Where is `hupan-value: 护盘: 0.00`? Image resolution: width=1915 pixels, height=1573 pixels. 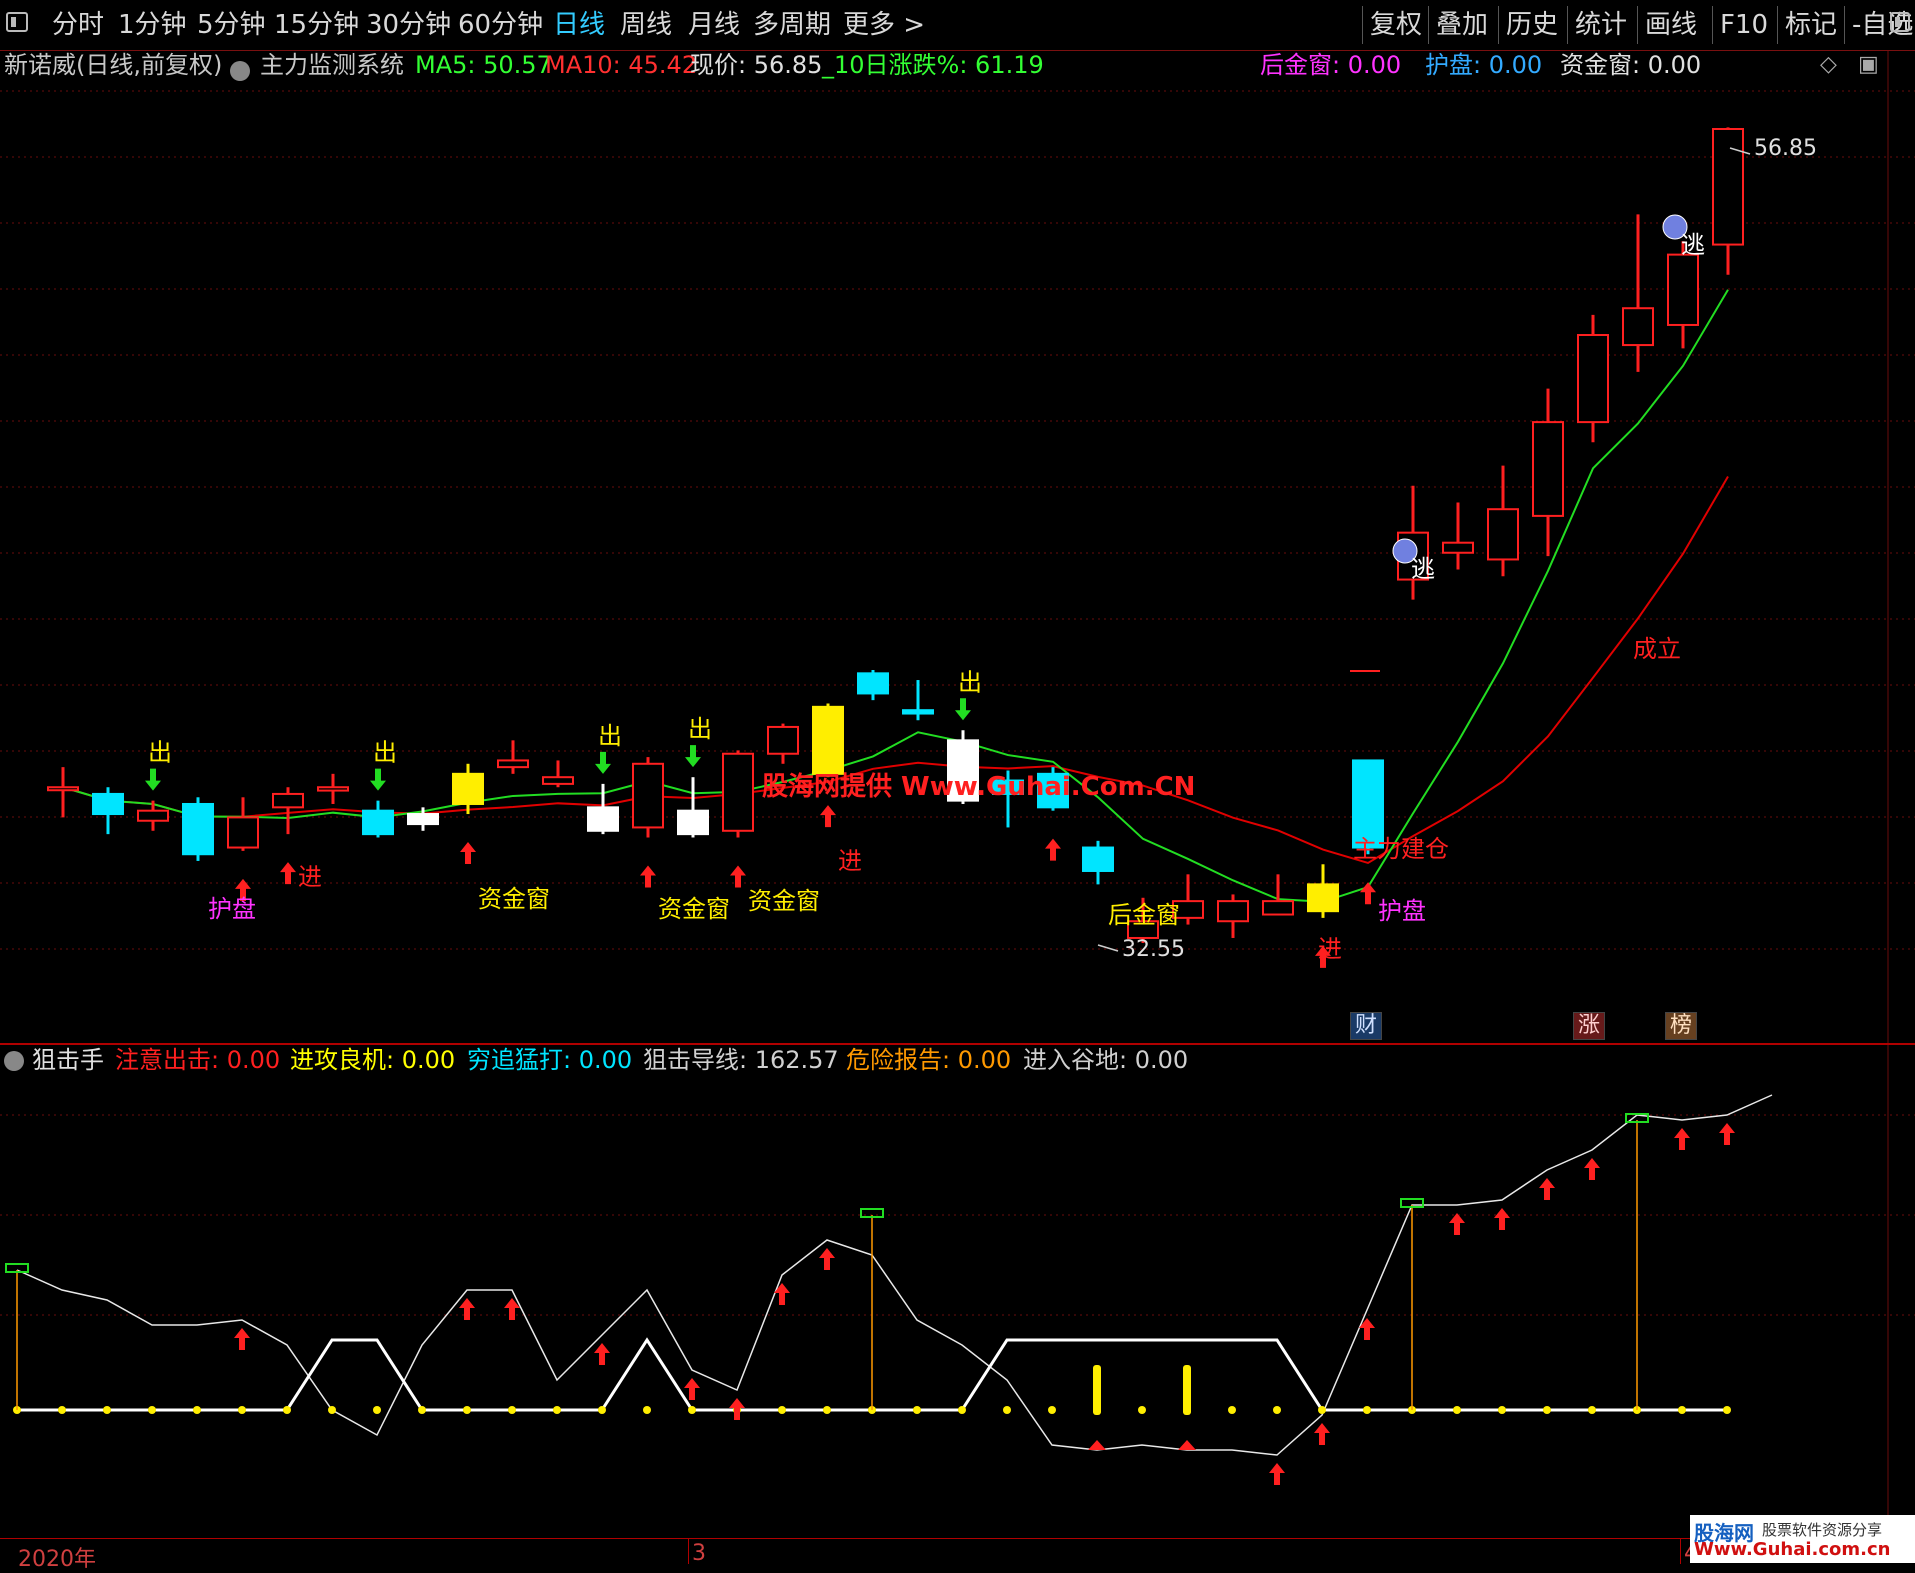 hupan-value: 护盘: 0.00 is located at coordinates (1484, 65).